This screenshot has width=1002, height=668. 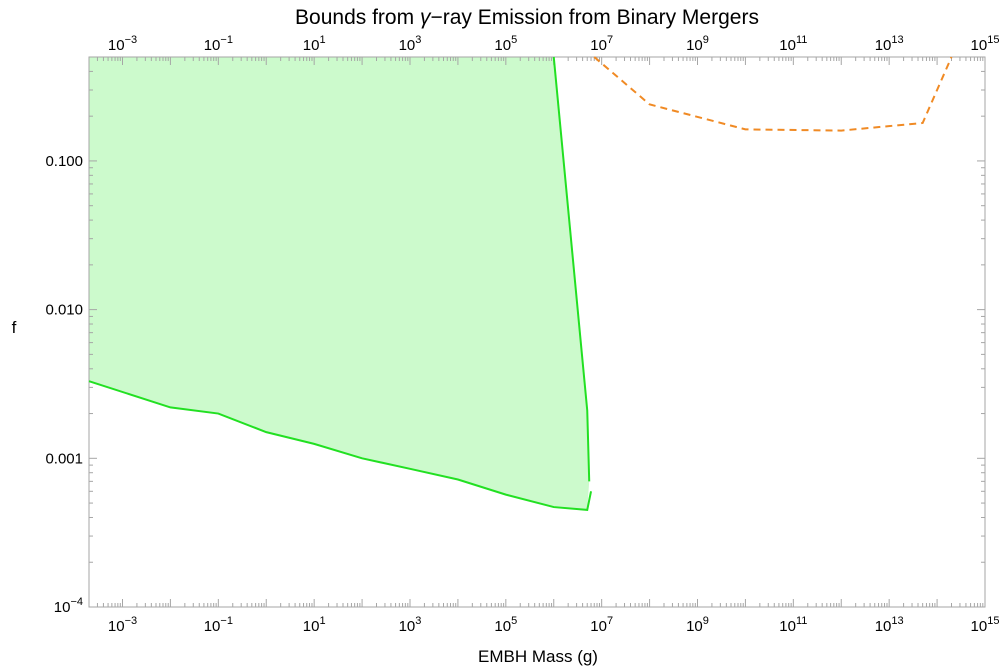 I want to click on chart-title-symbol: γ, so click(x=426, y=17).